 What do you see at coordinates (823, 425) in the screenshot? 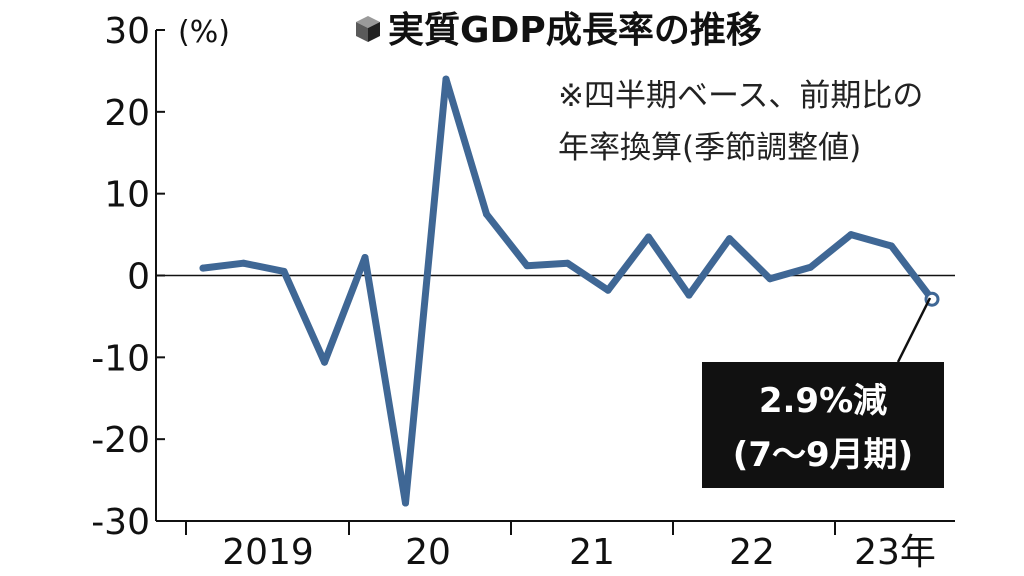
I see `callout-box` at bounding box center [823, 425].